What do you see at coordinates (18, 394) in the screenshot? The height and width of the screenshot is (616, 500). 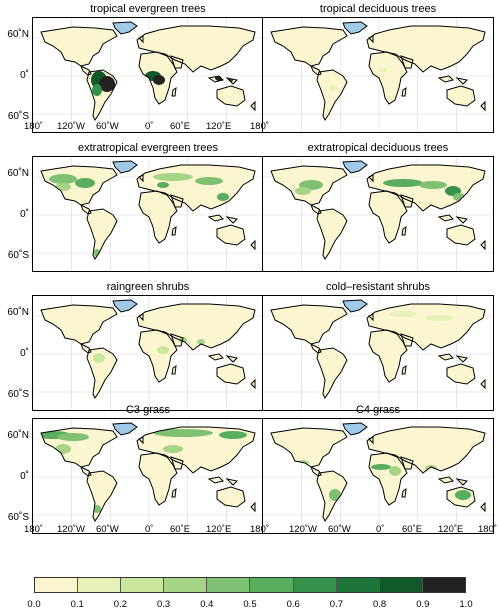 I see `lat-label: 60˚S` at bounding box center [18, 394].